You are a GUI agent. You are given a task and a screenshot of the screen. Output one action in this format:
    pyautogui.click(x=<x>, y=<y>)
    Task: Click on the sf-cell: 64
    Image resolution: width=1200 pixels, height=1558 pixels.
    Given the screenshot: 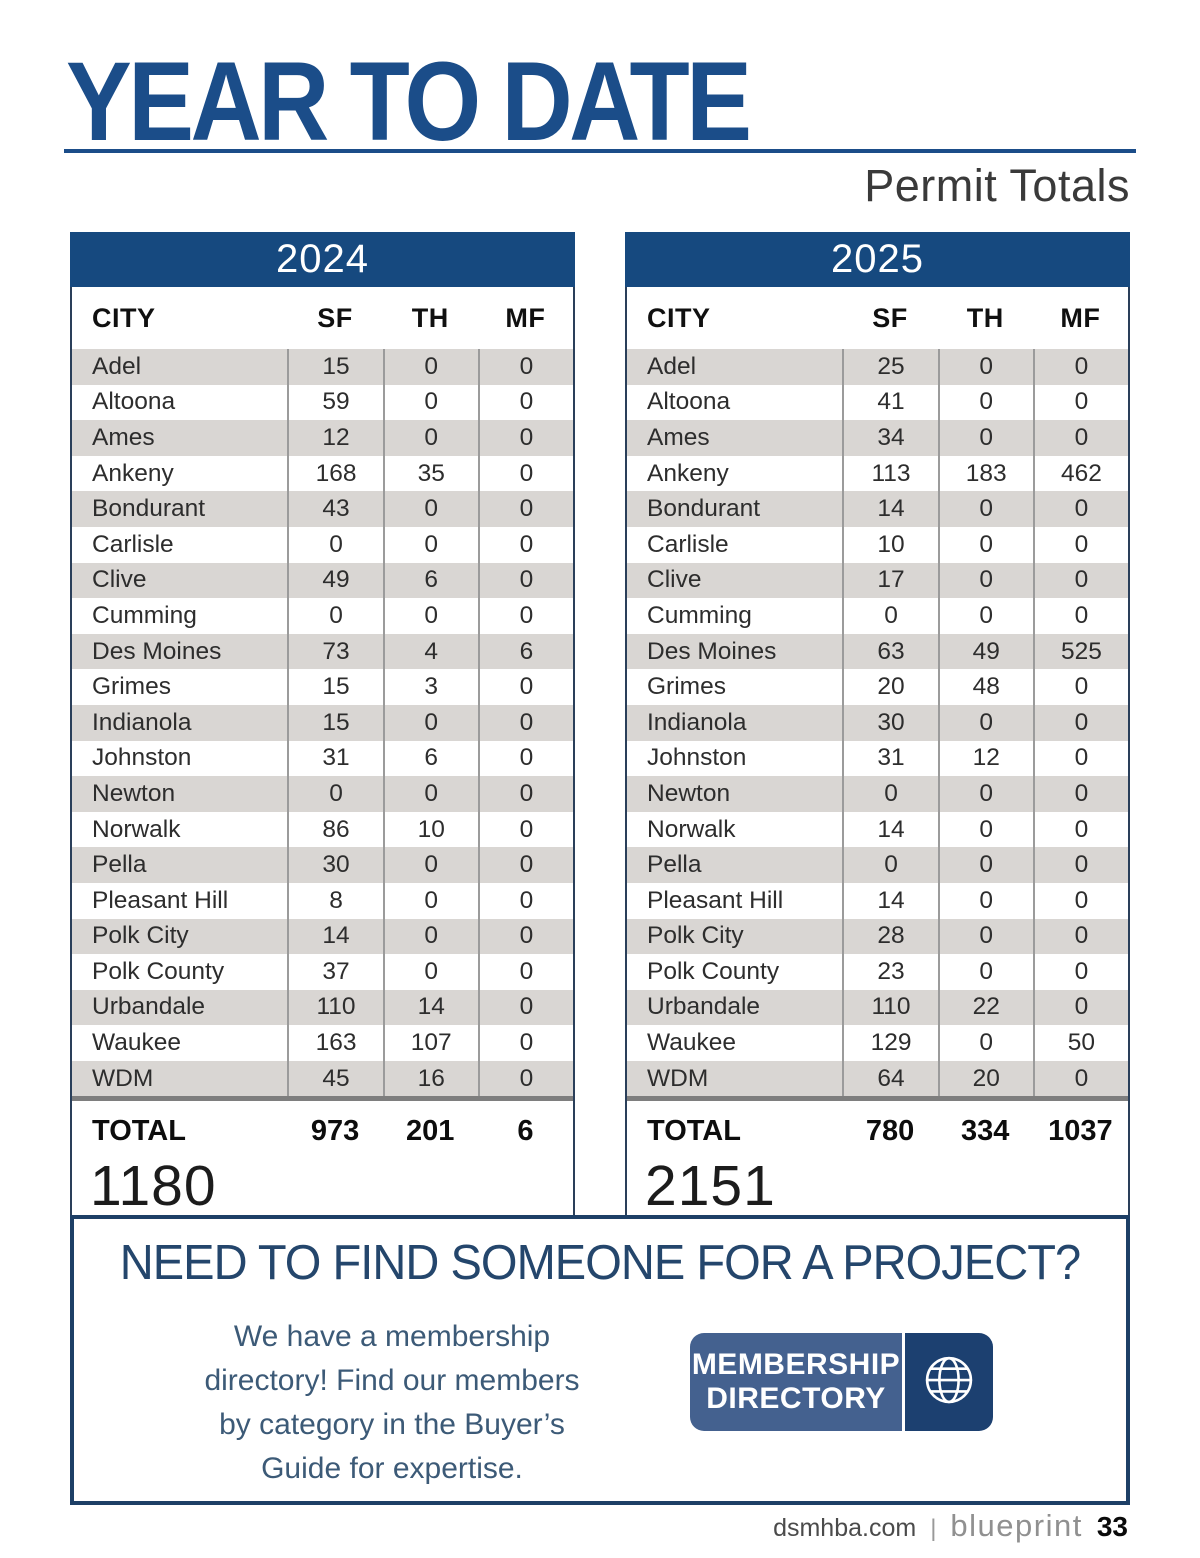 What is the action you would take?
    pyautogui.click(x=889, y=1078)
    